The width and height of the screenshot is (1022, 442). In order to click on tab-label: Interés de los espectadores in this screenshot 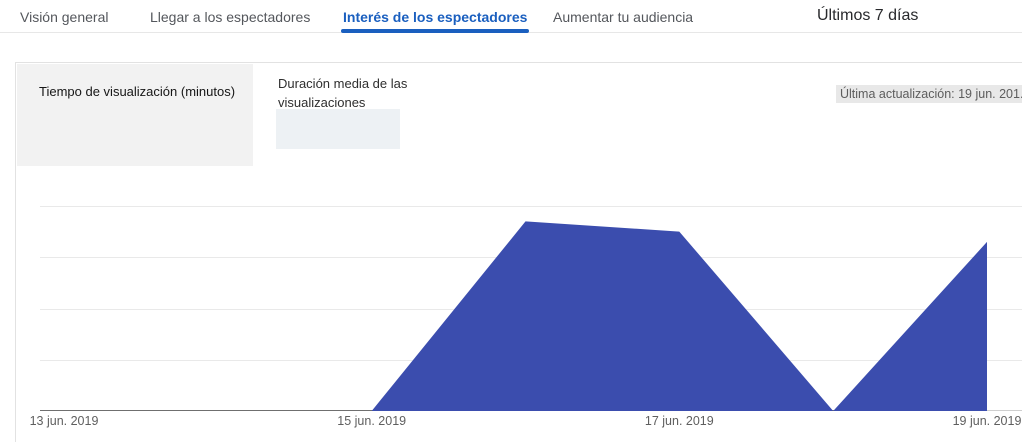, I will do `click(435, 16)`.